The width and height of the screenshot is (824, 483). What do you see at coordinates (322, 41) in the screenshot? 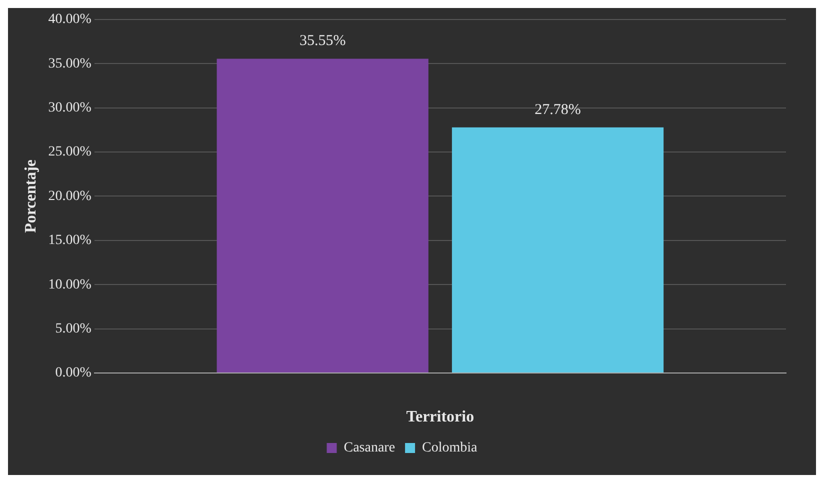
I see `data-label: 35.55%` at bounding box center [322, 41].